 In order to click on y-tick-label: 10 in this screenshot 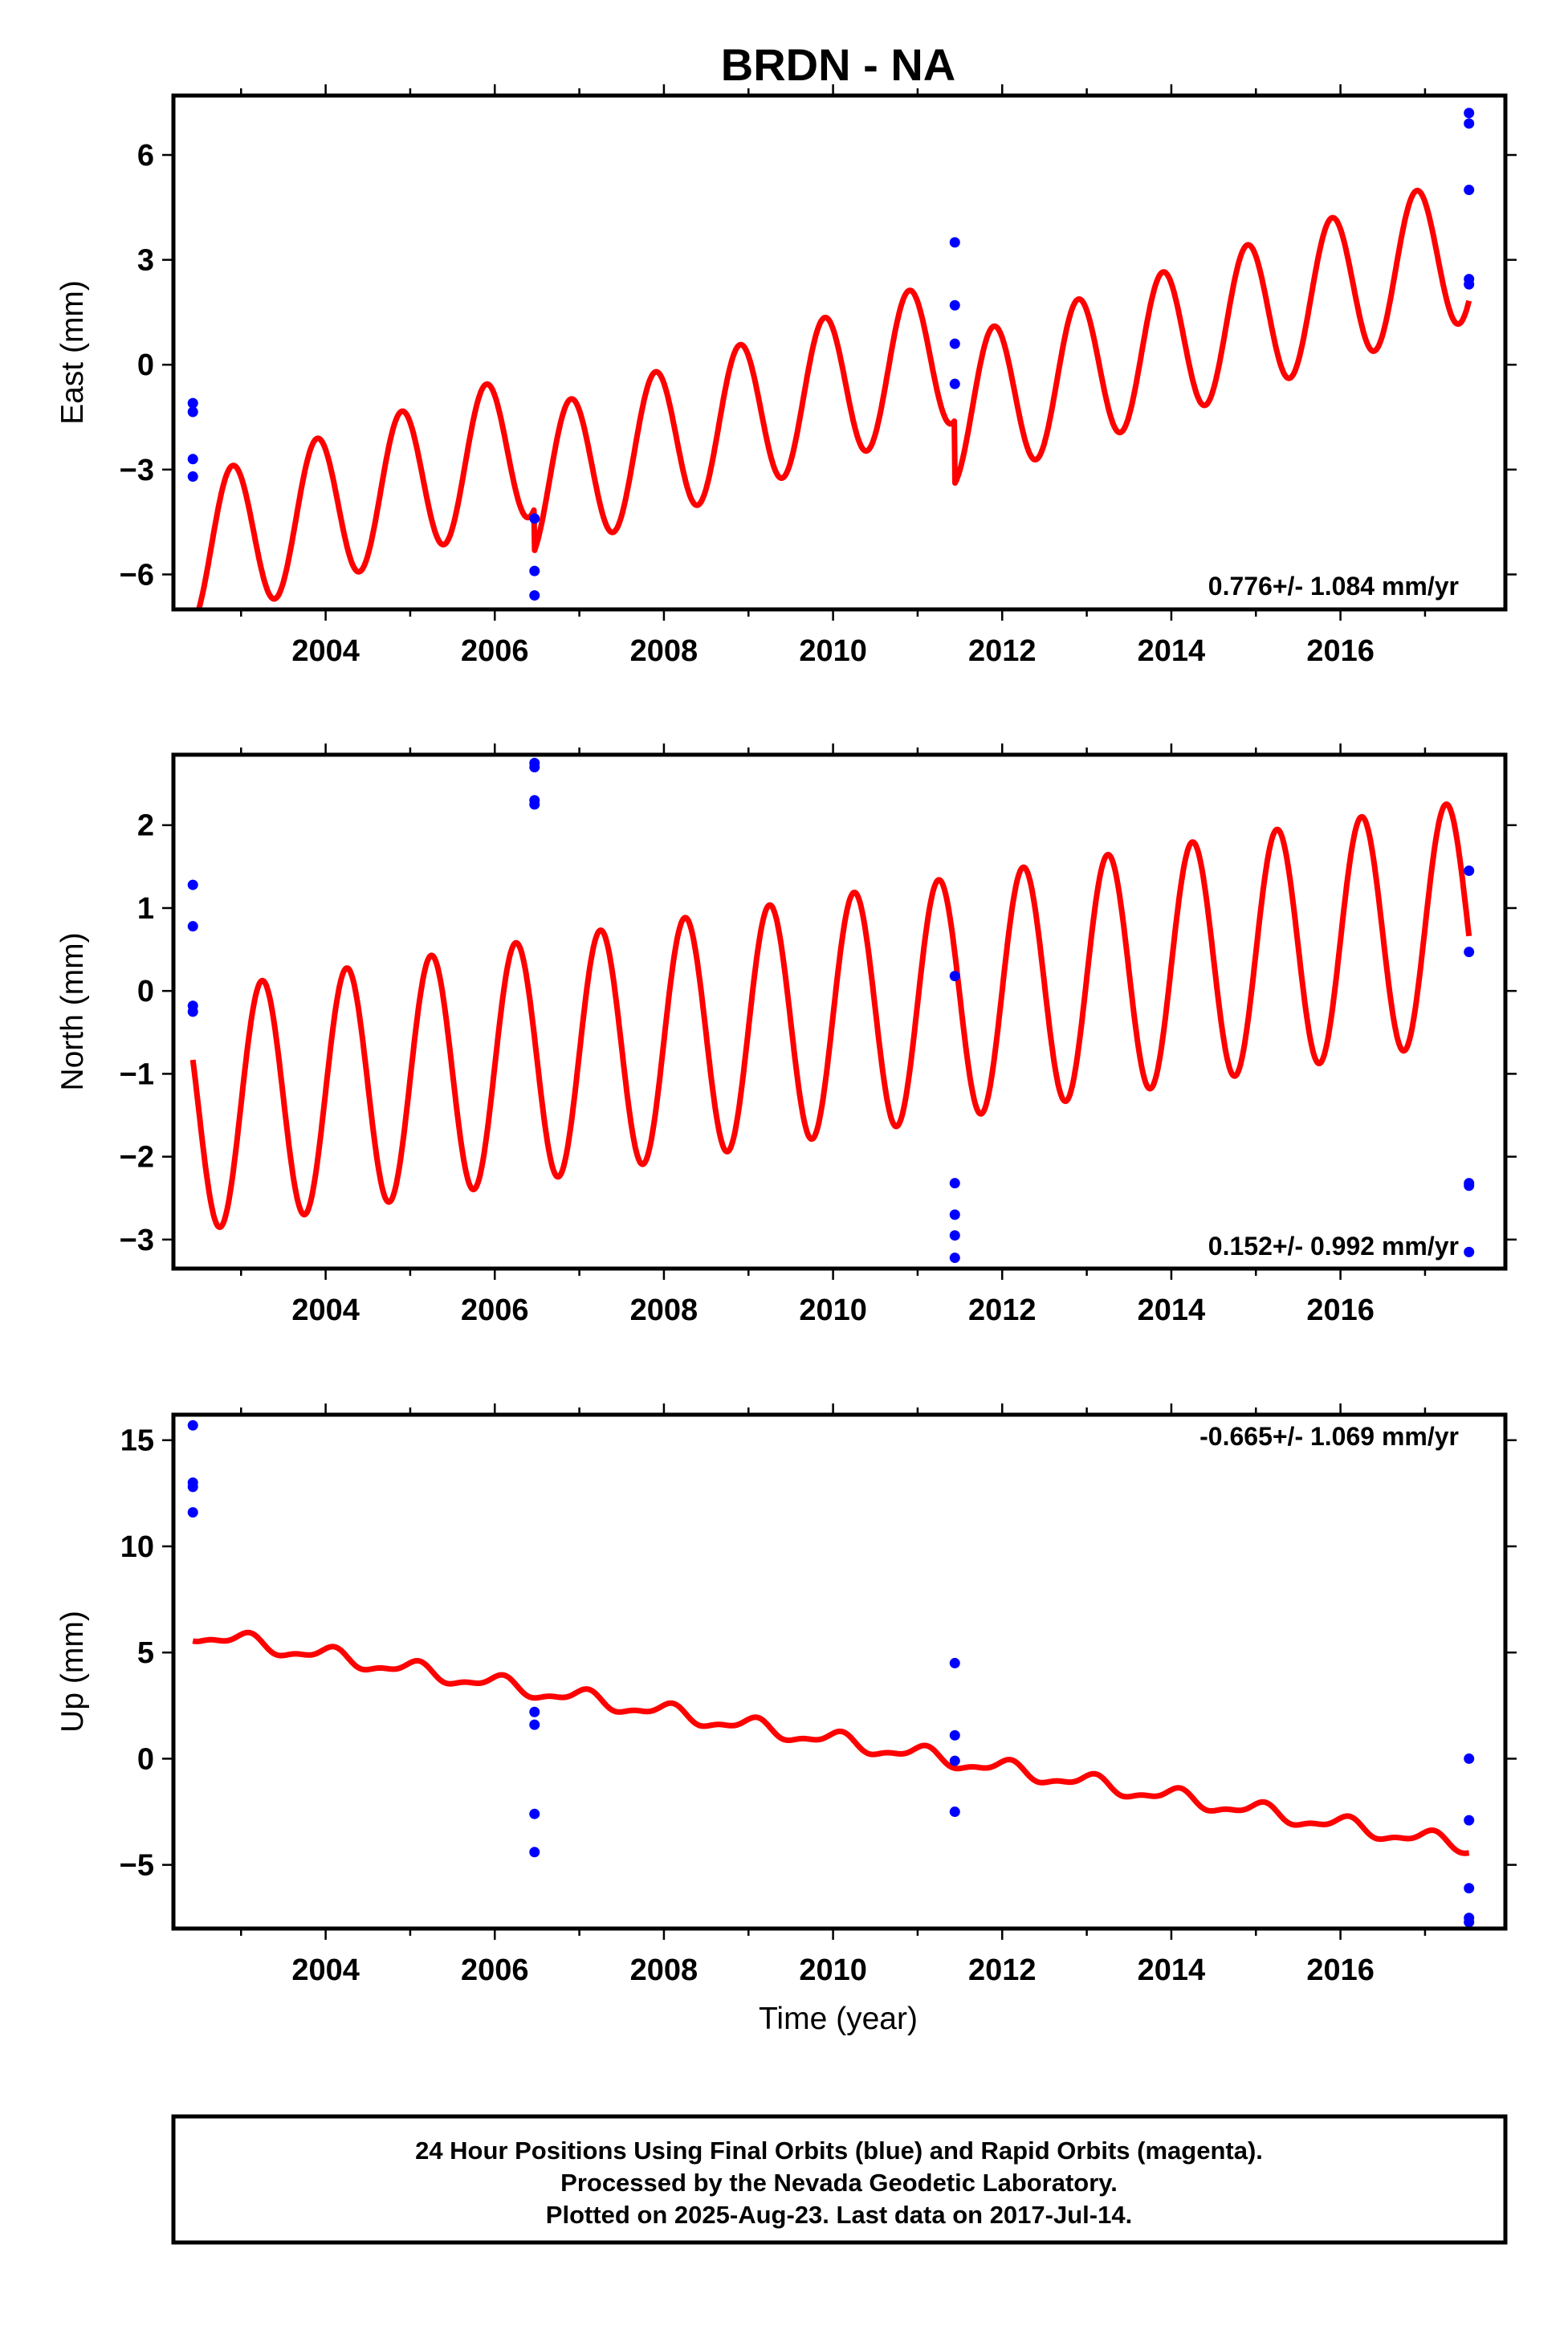, I will do `click(137, 1547)`.